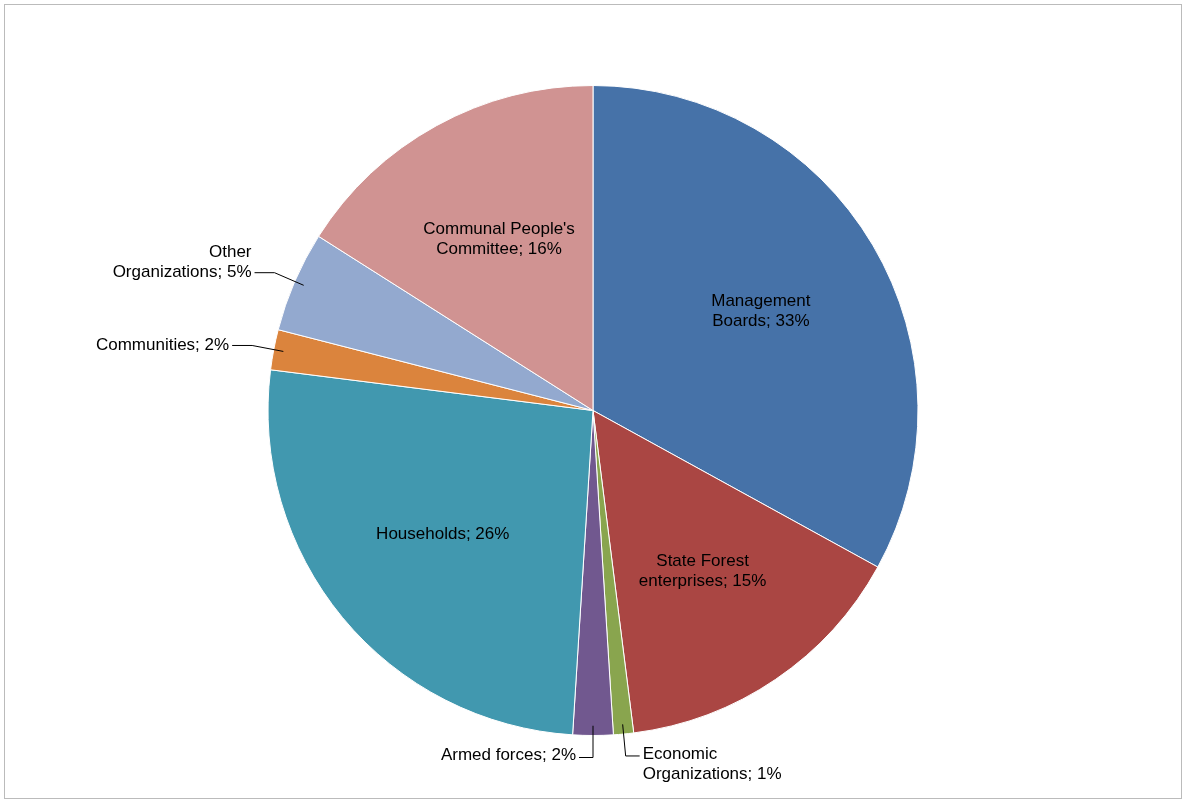 The height and width of the screenshot is (805, 1188). Describe the element at coordinates (712, 763) in the screenshot. I see `slice-label: Economic Organizations; 1%` at that location.